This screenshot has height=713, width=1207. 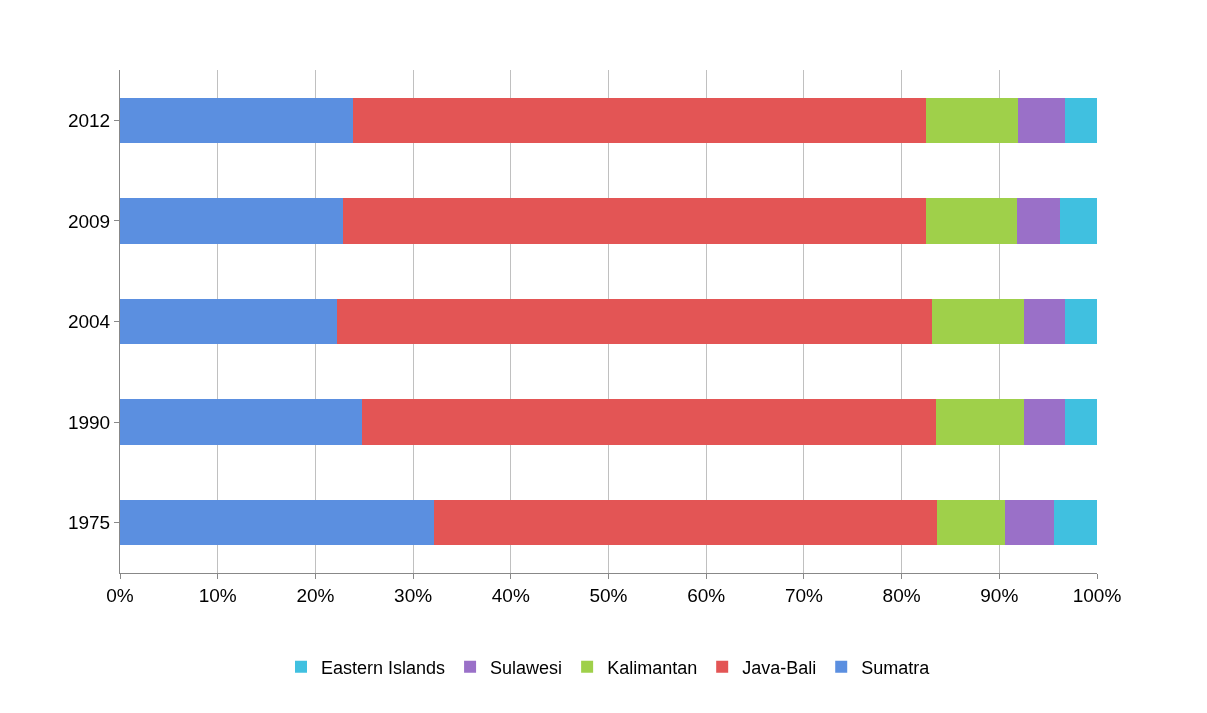 I want to click on x-tick-label: 90%, so click(x=999, y=595).